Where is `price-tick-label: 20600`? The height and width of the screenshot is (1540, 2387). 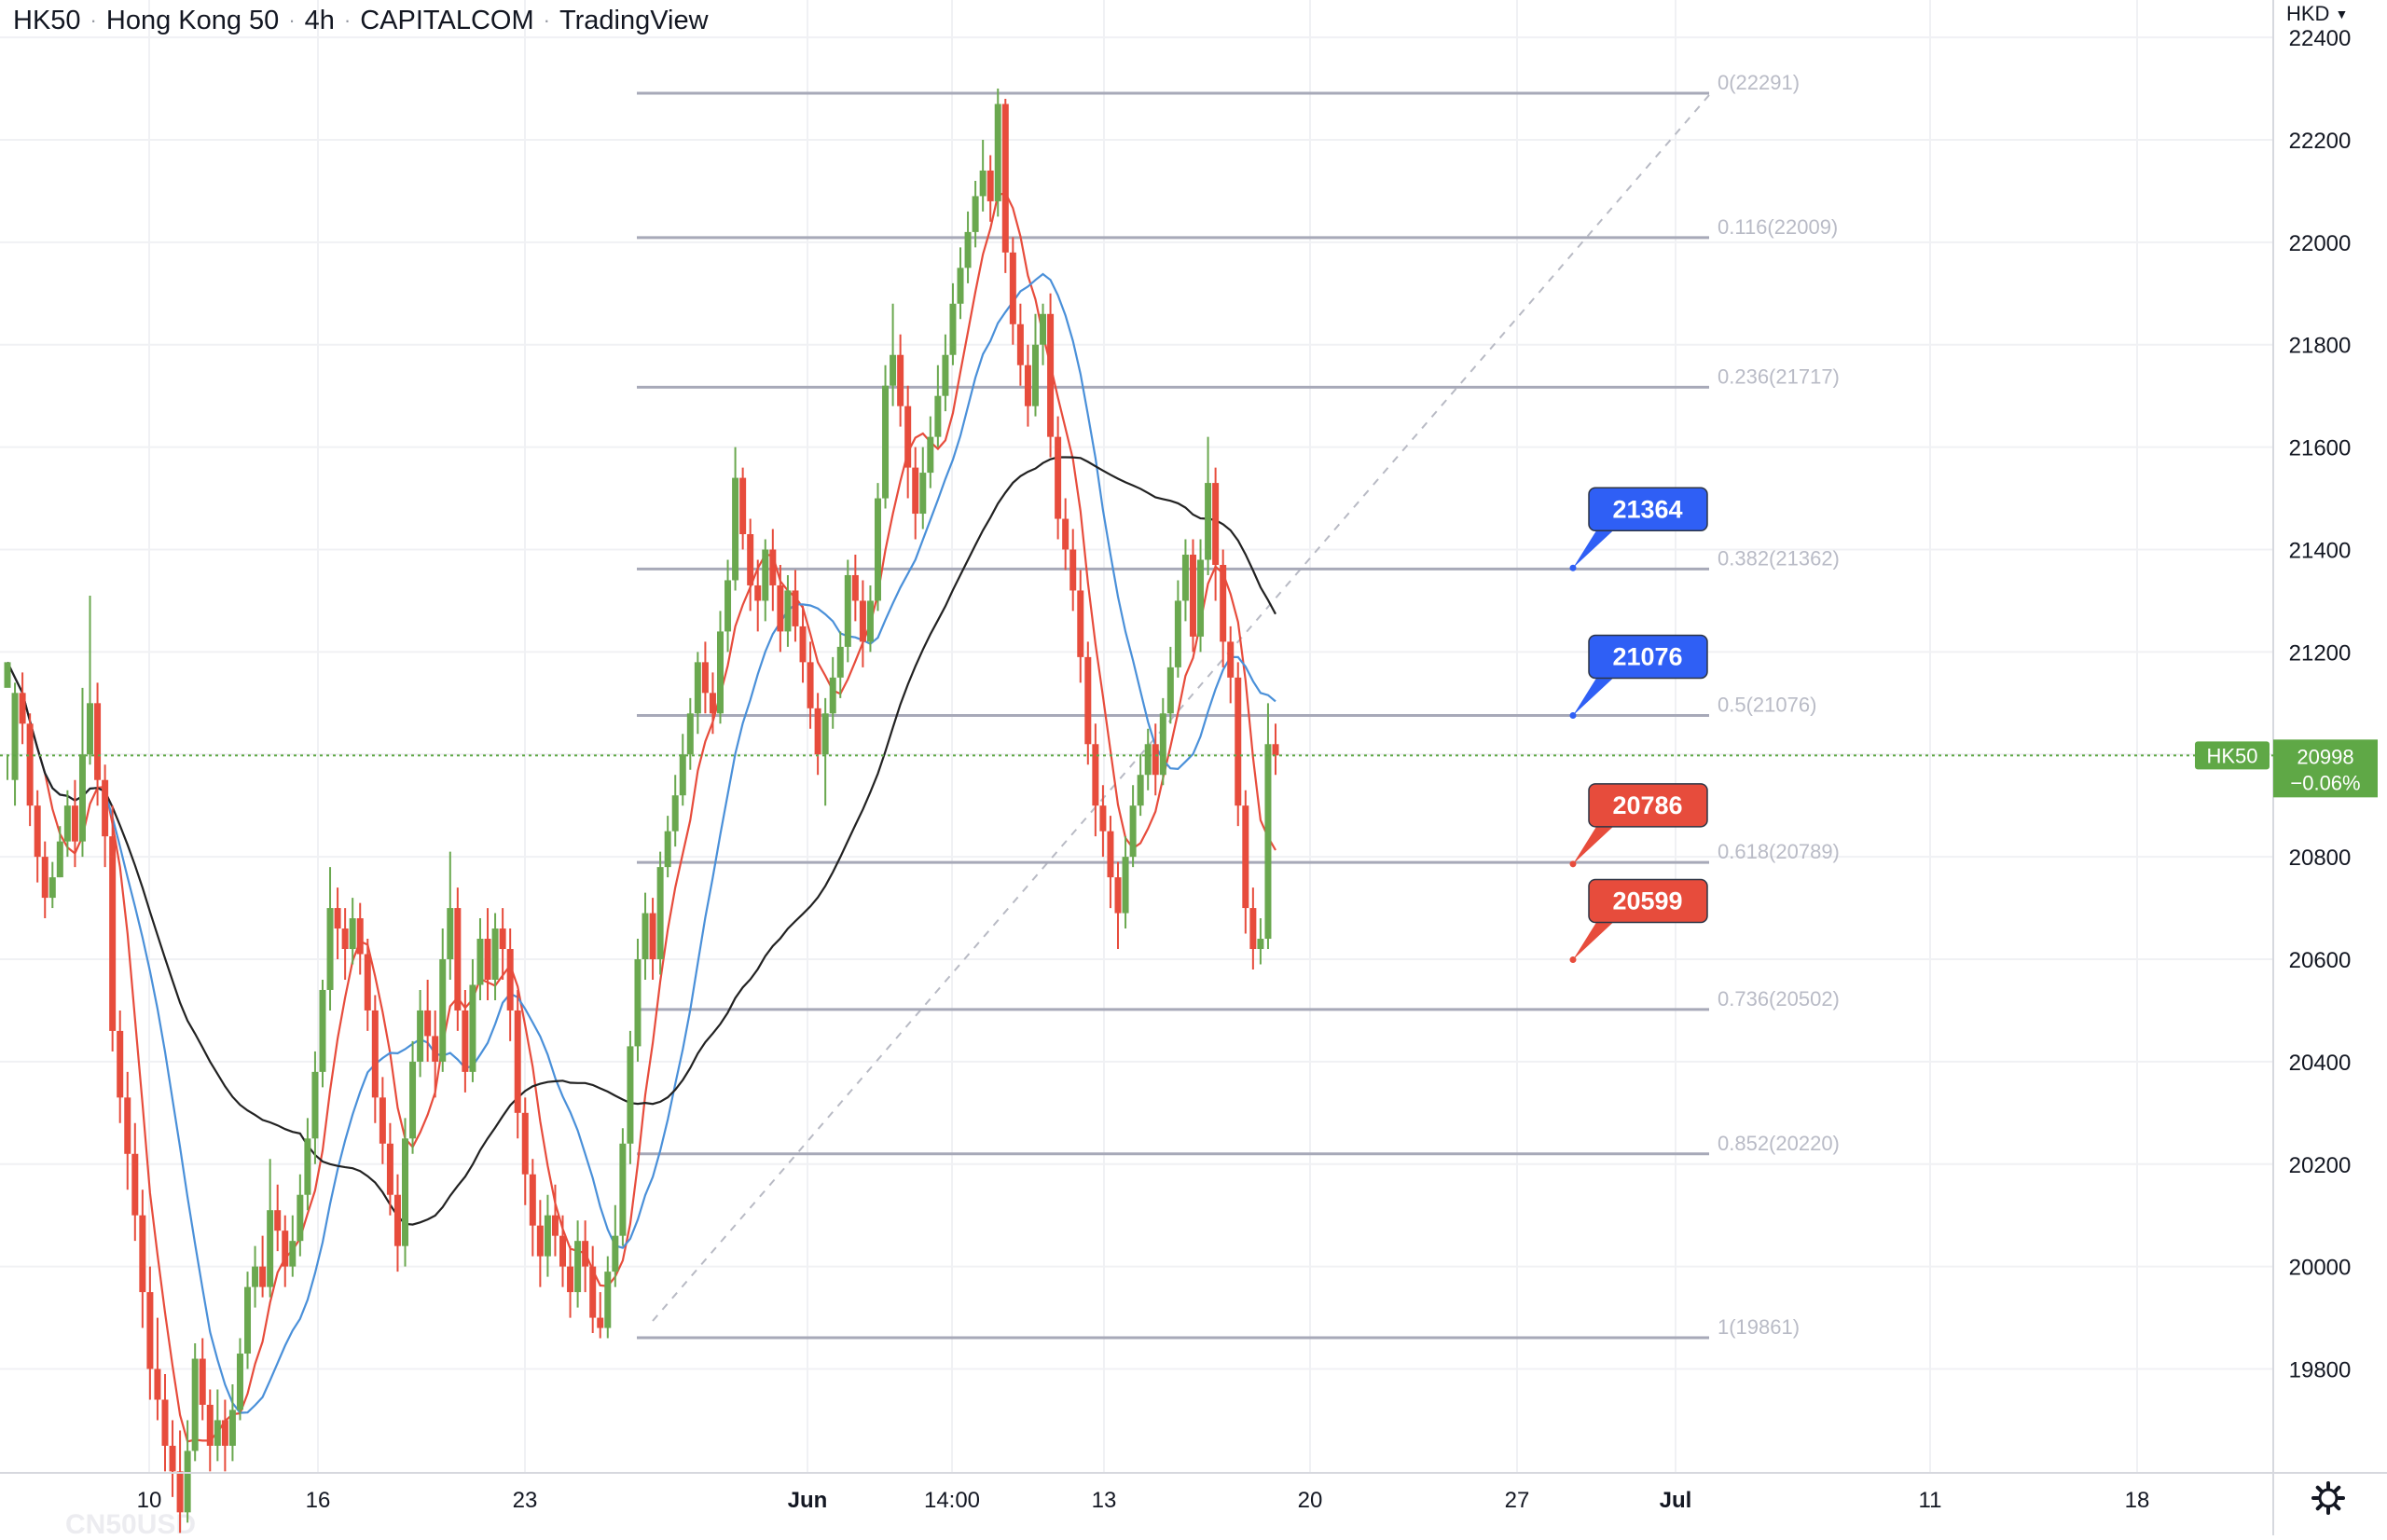 price-tick-label: 20600 is located at coordinates (2320, 961).